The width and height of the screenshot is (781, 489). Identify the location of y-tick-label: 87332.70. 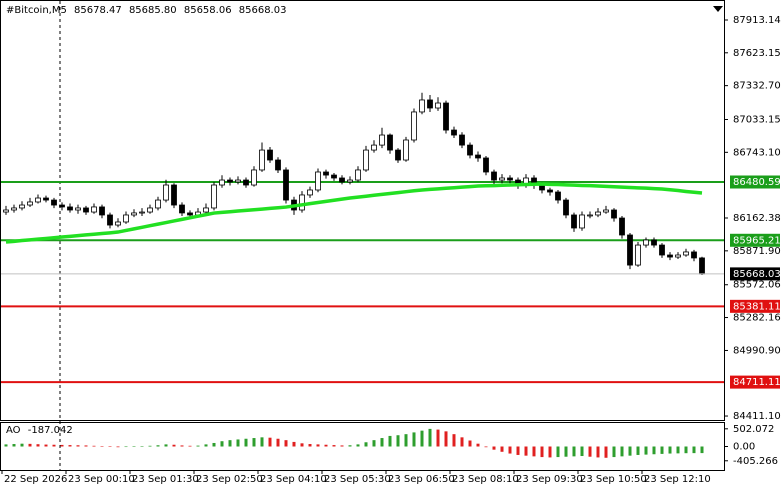
(757, 86).